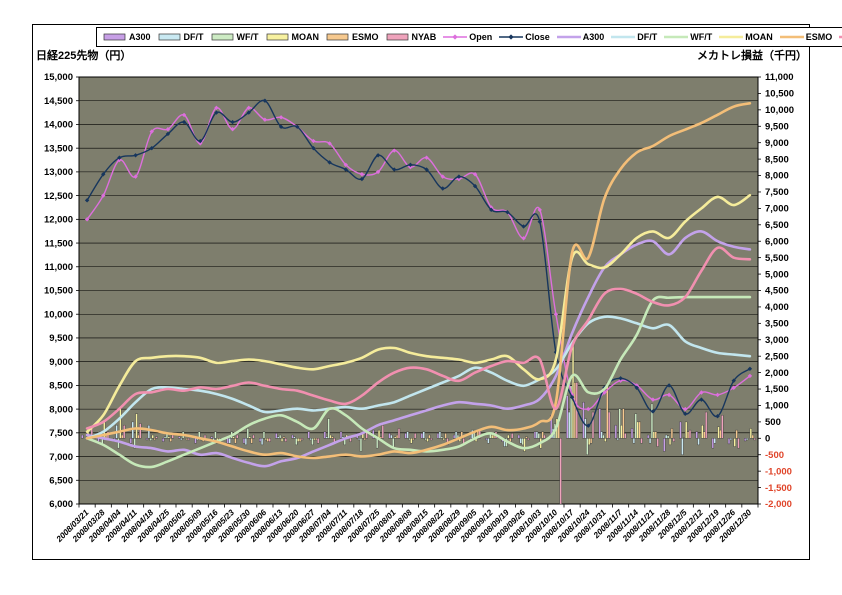 This screenshot has width=842, height=595. Describe the element at coordinates (777, 209) in the screenshot. I see `right-axis-label: 7,000` at that location.